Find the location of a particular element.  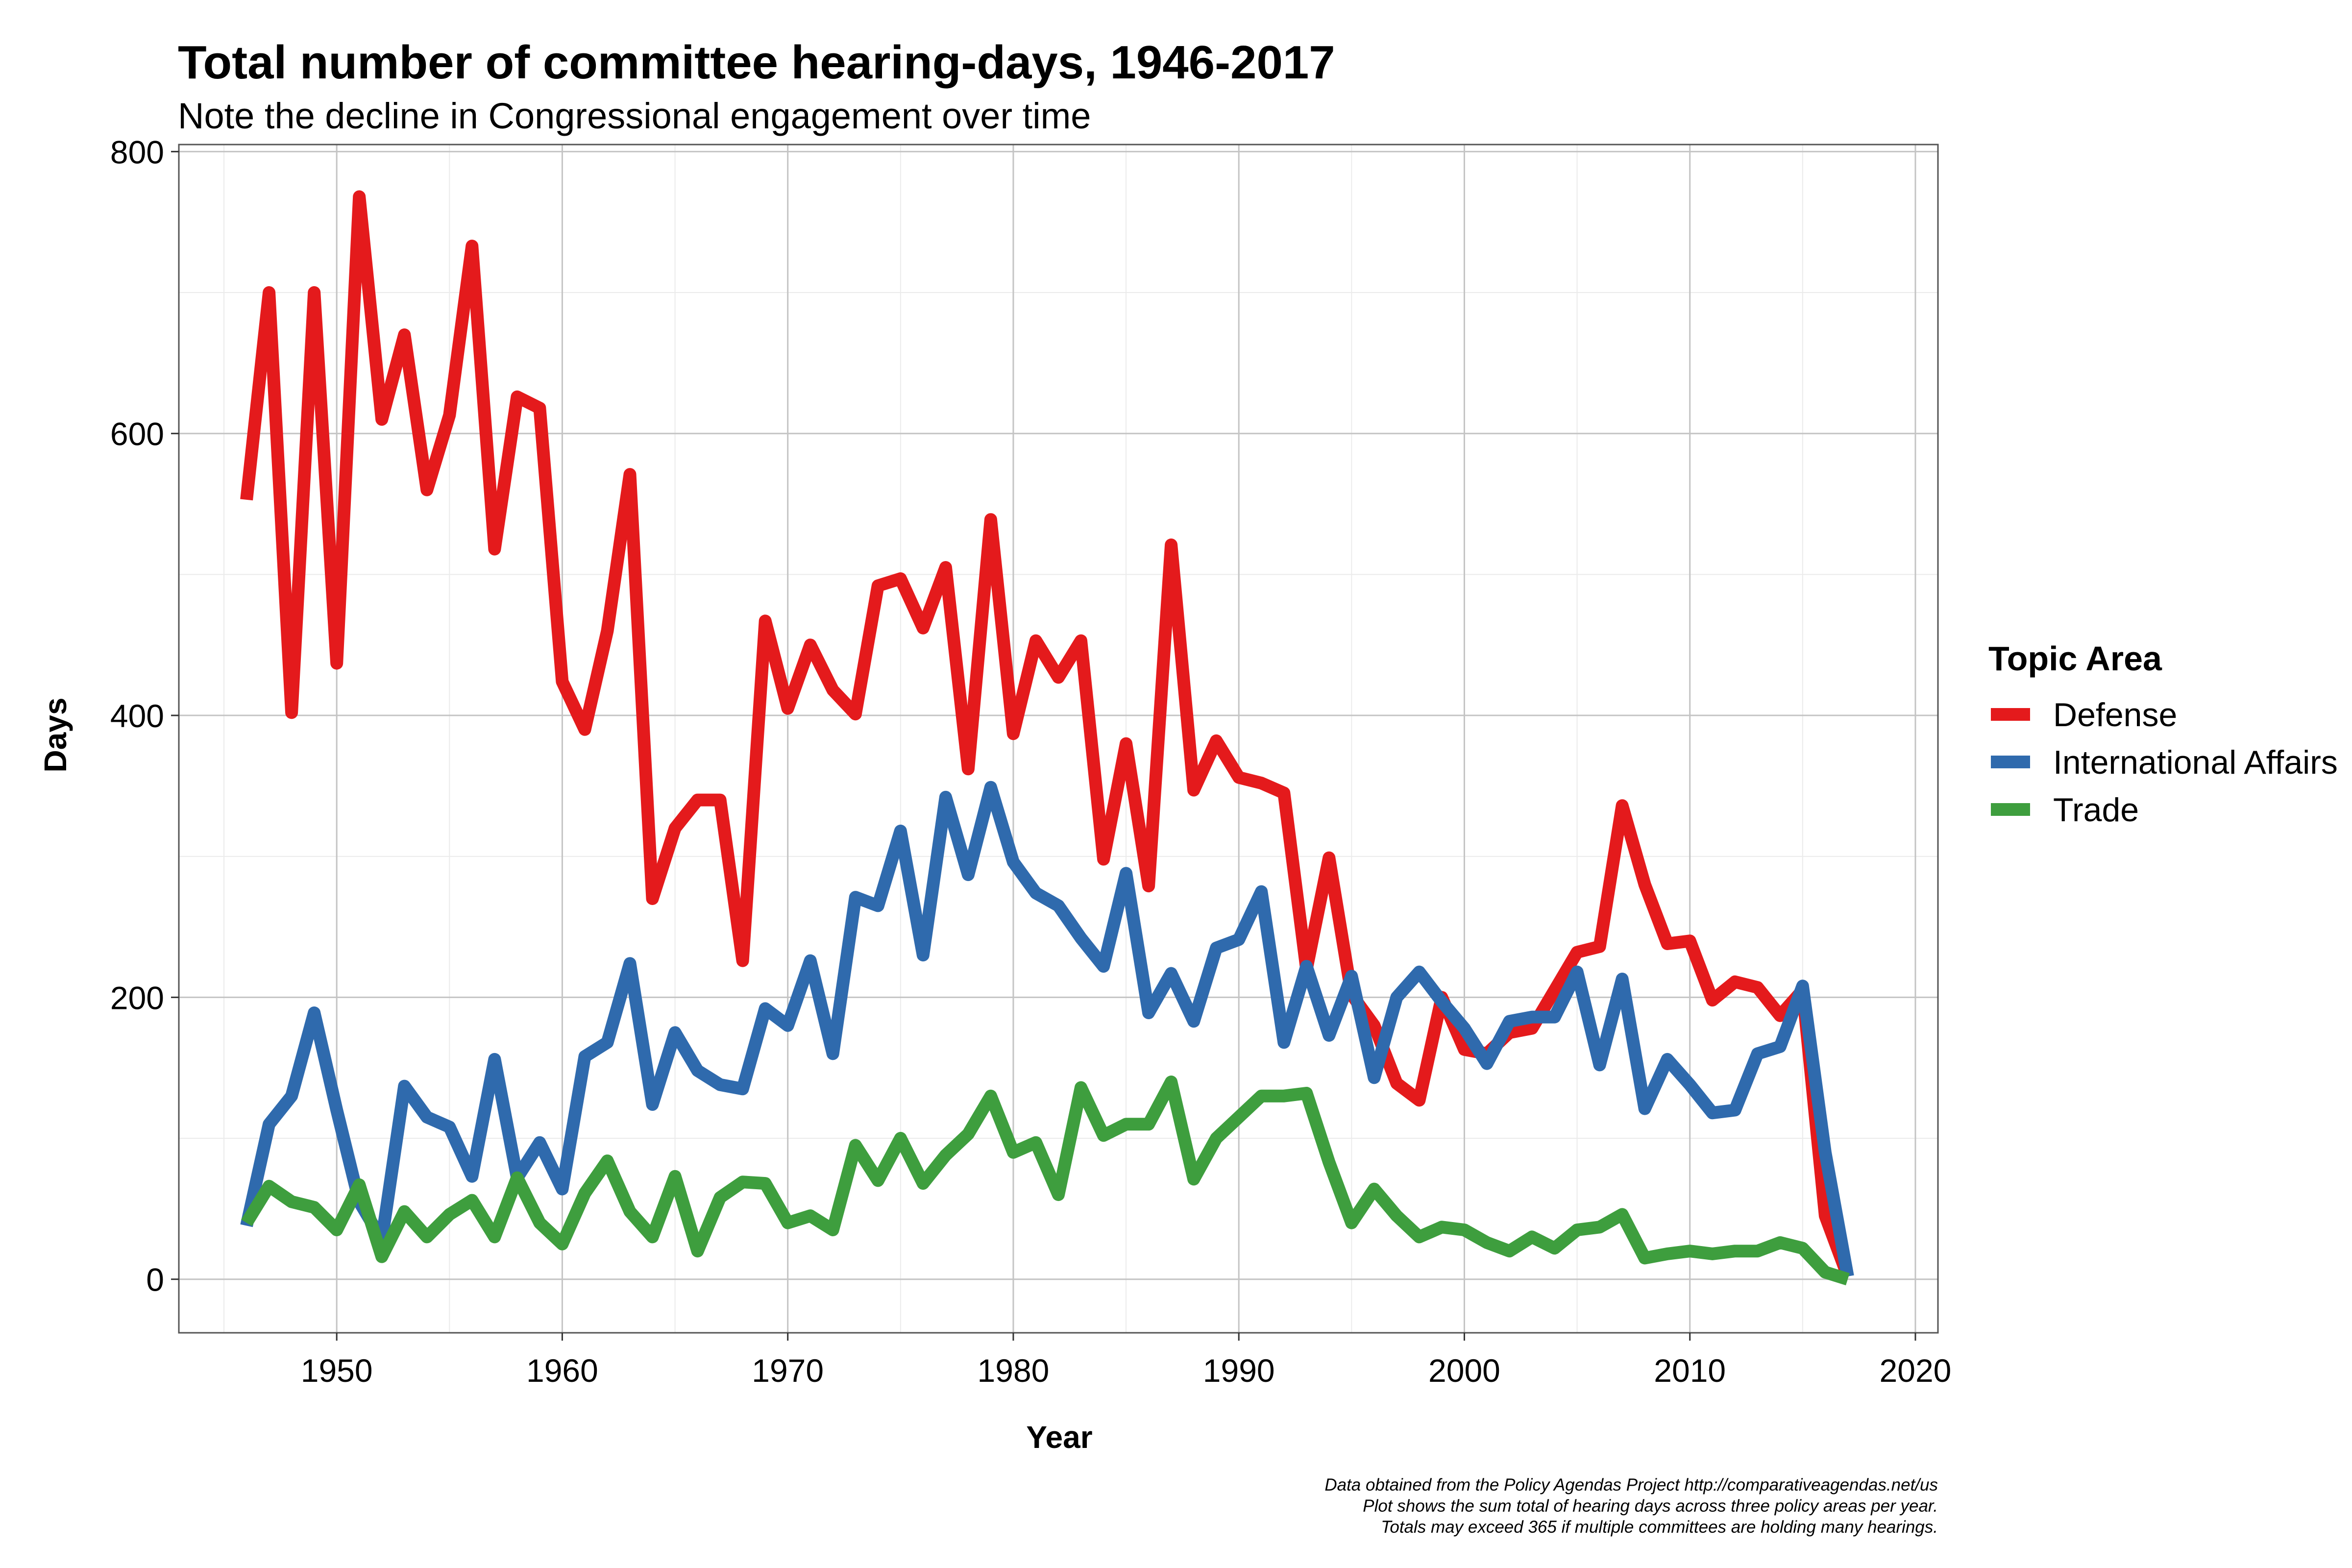

y-axis-title: Days is located at coordinates (55, 735).